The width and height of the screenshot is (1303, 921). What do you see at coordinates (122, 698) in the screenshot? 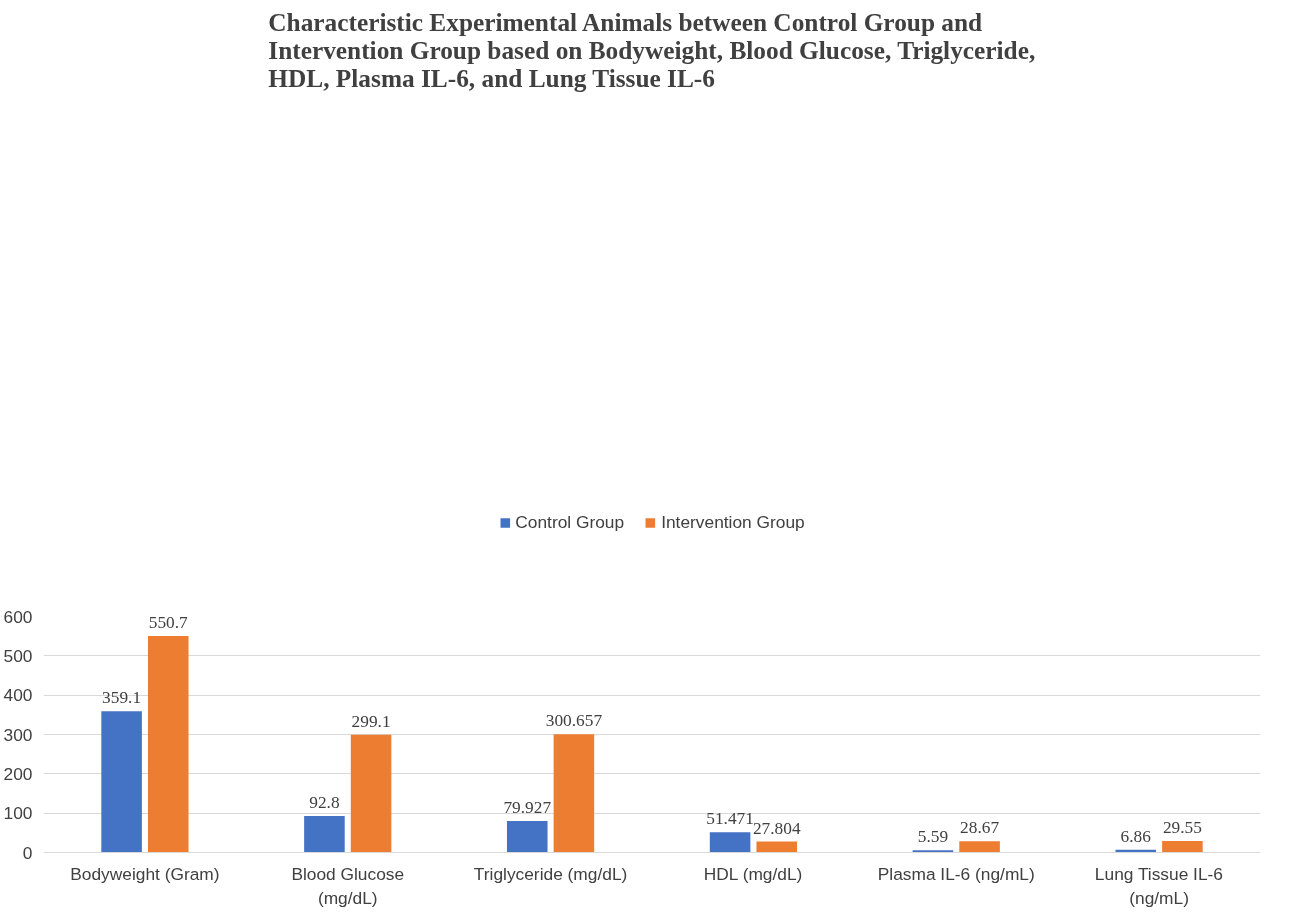
I see `data-label: 359.1` at bounding box center [122, 698].